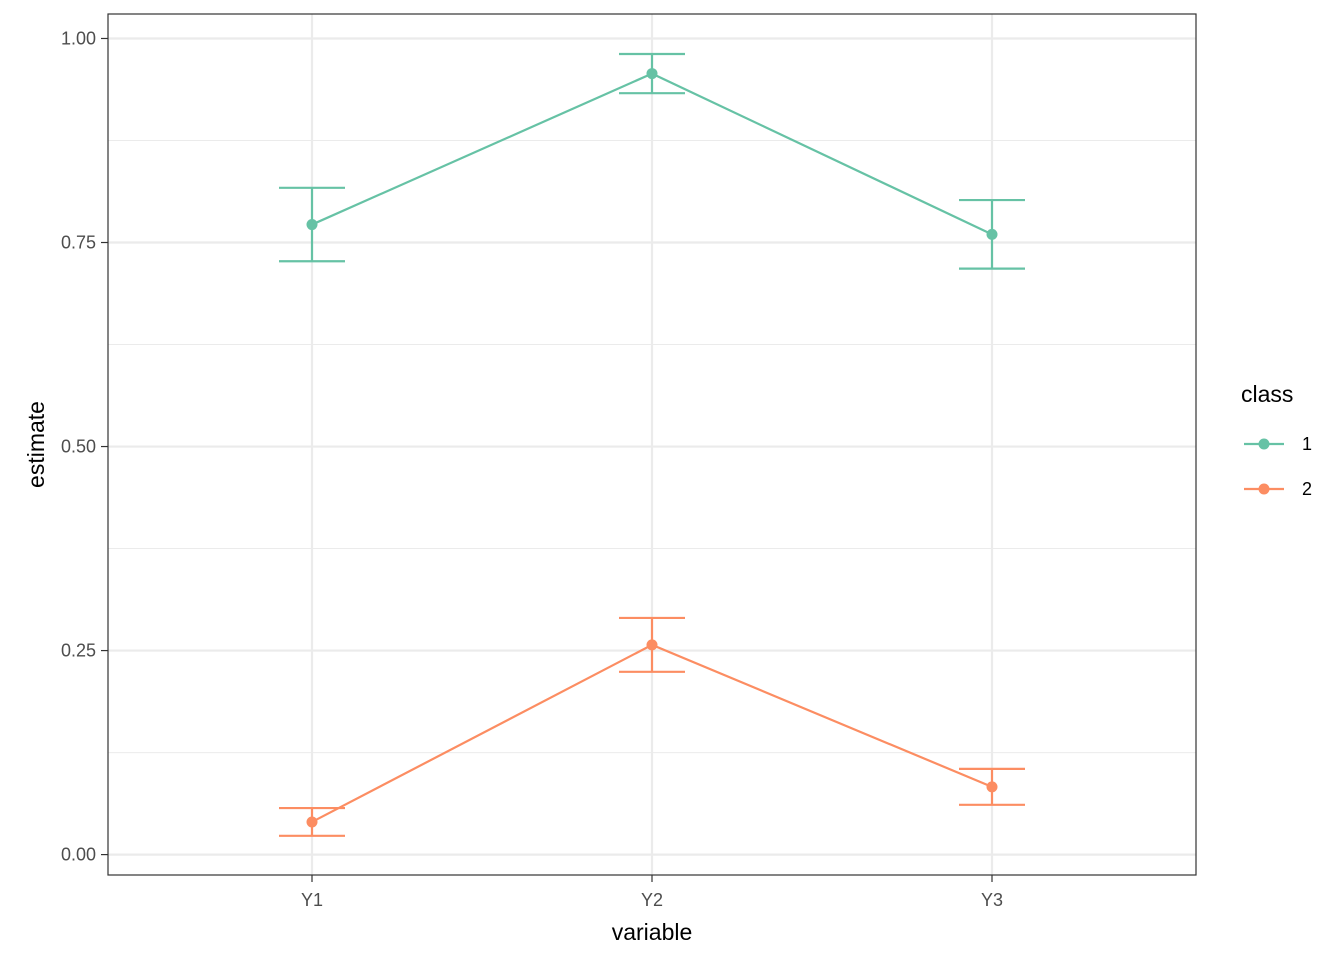 This screenshot has width=1344, height=960. What do you see at coordinates (1307, 444) in the screenshot?
I see `legend-label: 1` at bounding box center [1307, 444].